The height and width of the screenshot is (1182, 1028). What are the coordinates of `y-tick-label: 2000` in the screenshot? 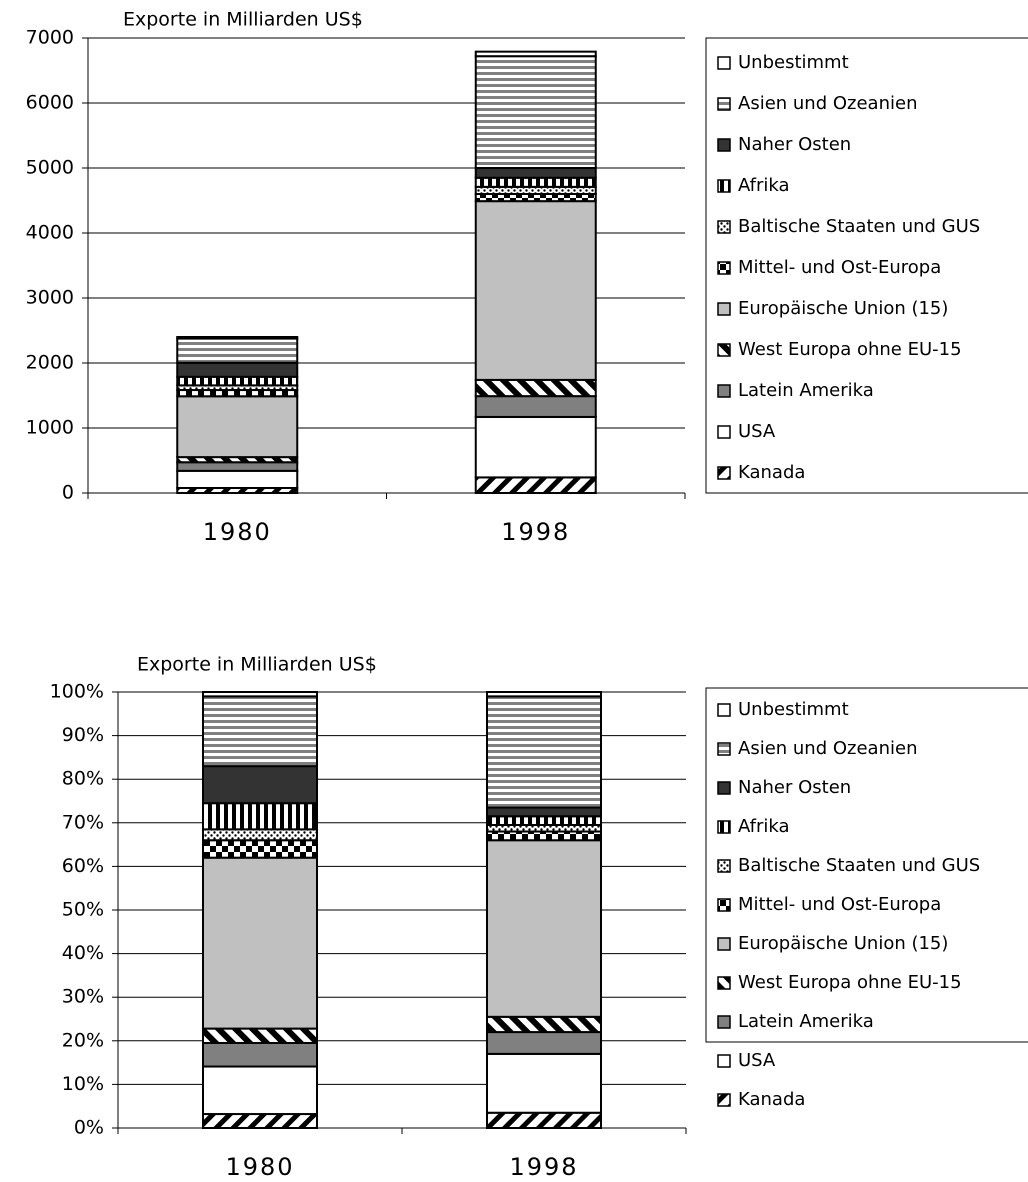 It's located at (50, 363).